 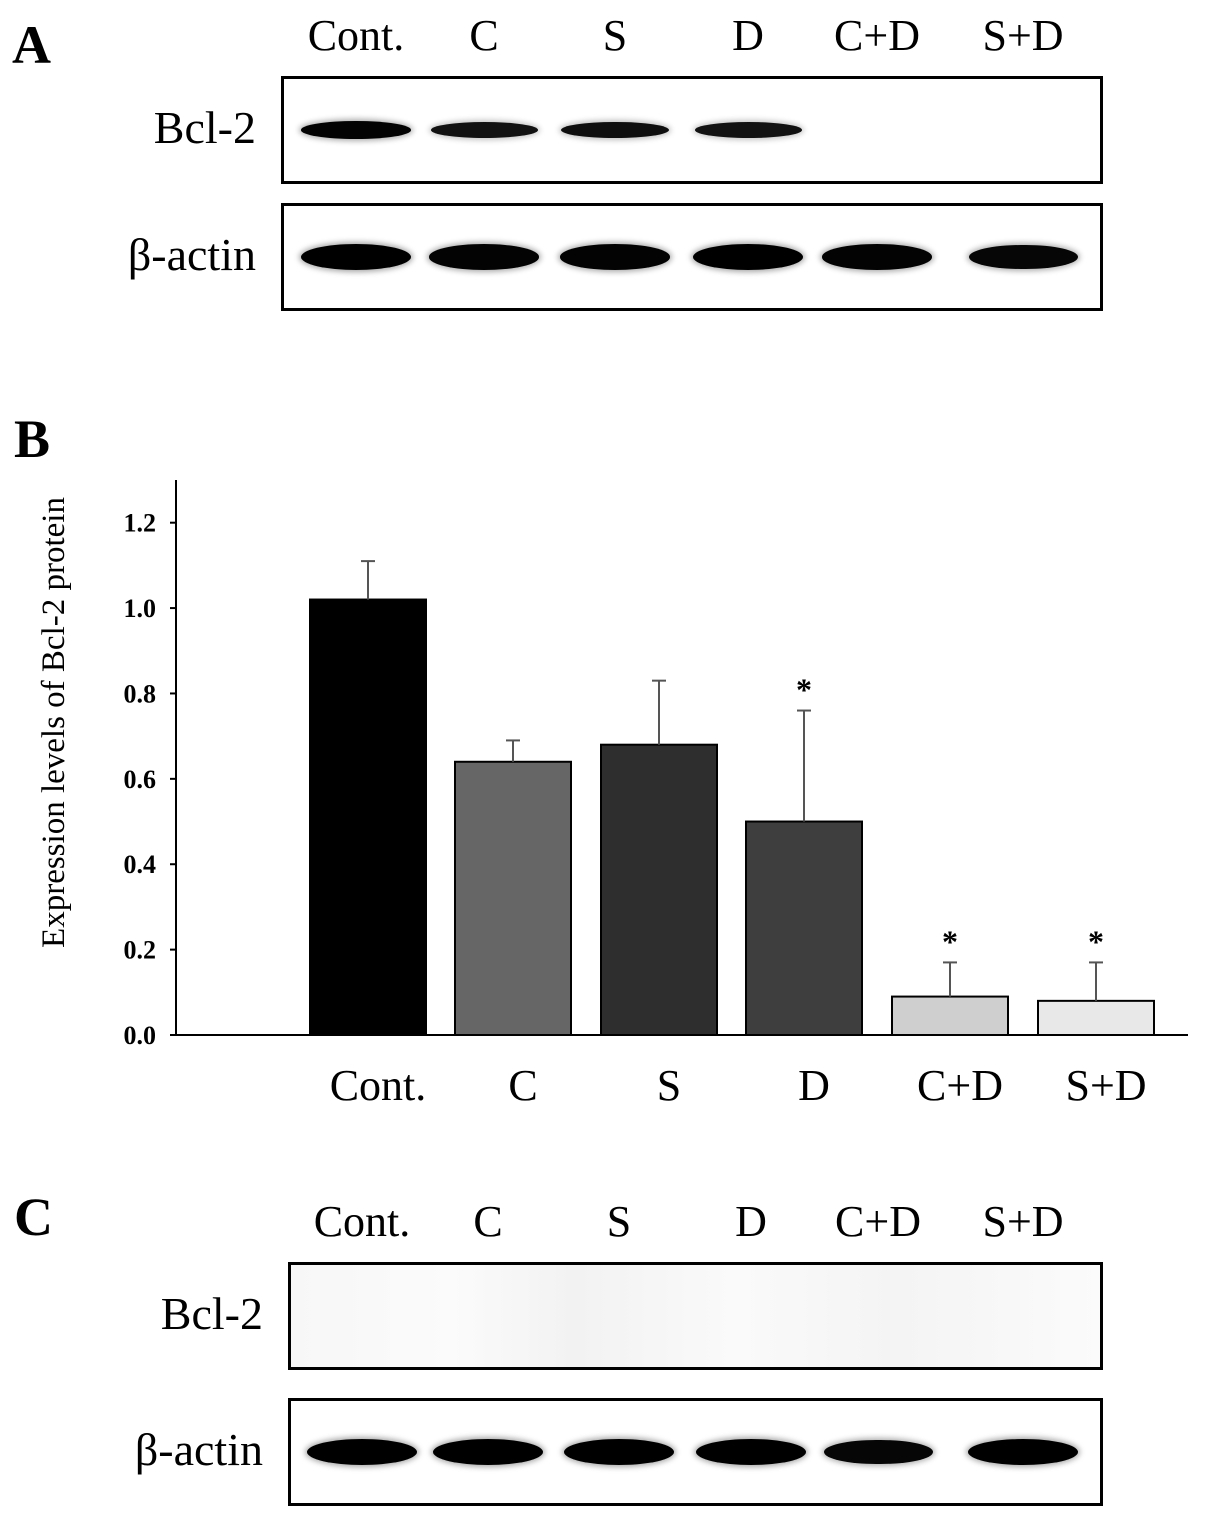 What do you see at coordinates (522, 1085) in the screenshot?
I see `x-category-label-1: C` at bounding box center [522, 1085].